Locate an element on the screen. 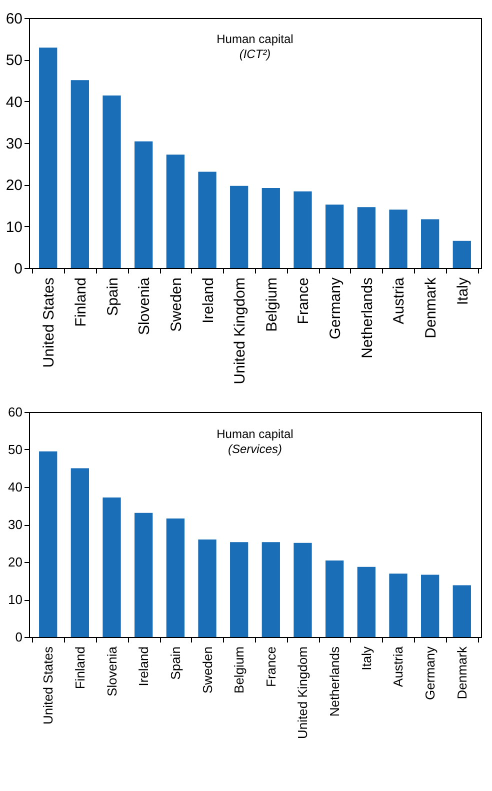  text: (Services) is located at coordinates (255, 449).